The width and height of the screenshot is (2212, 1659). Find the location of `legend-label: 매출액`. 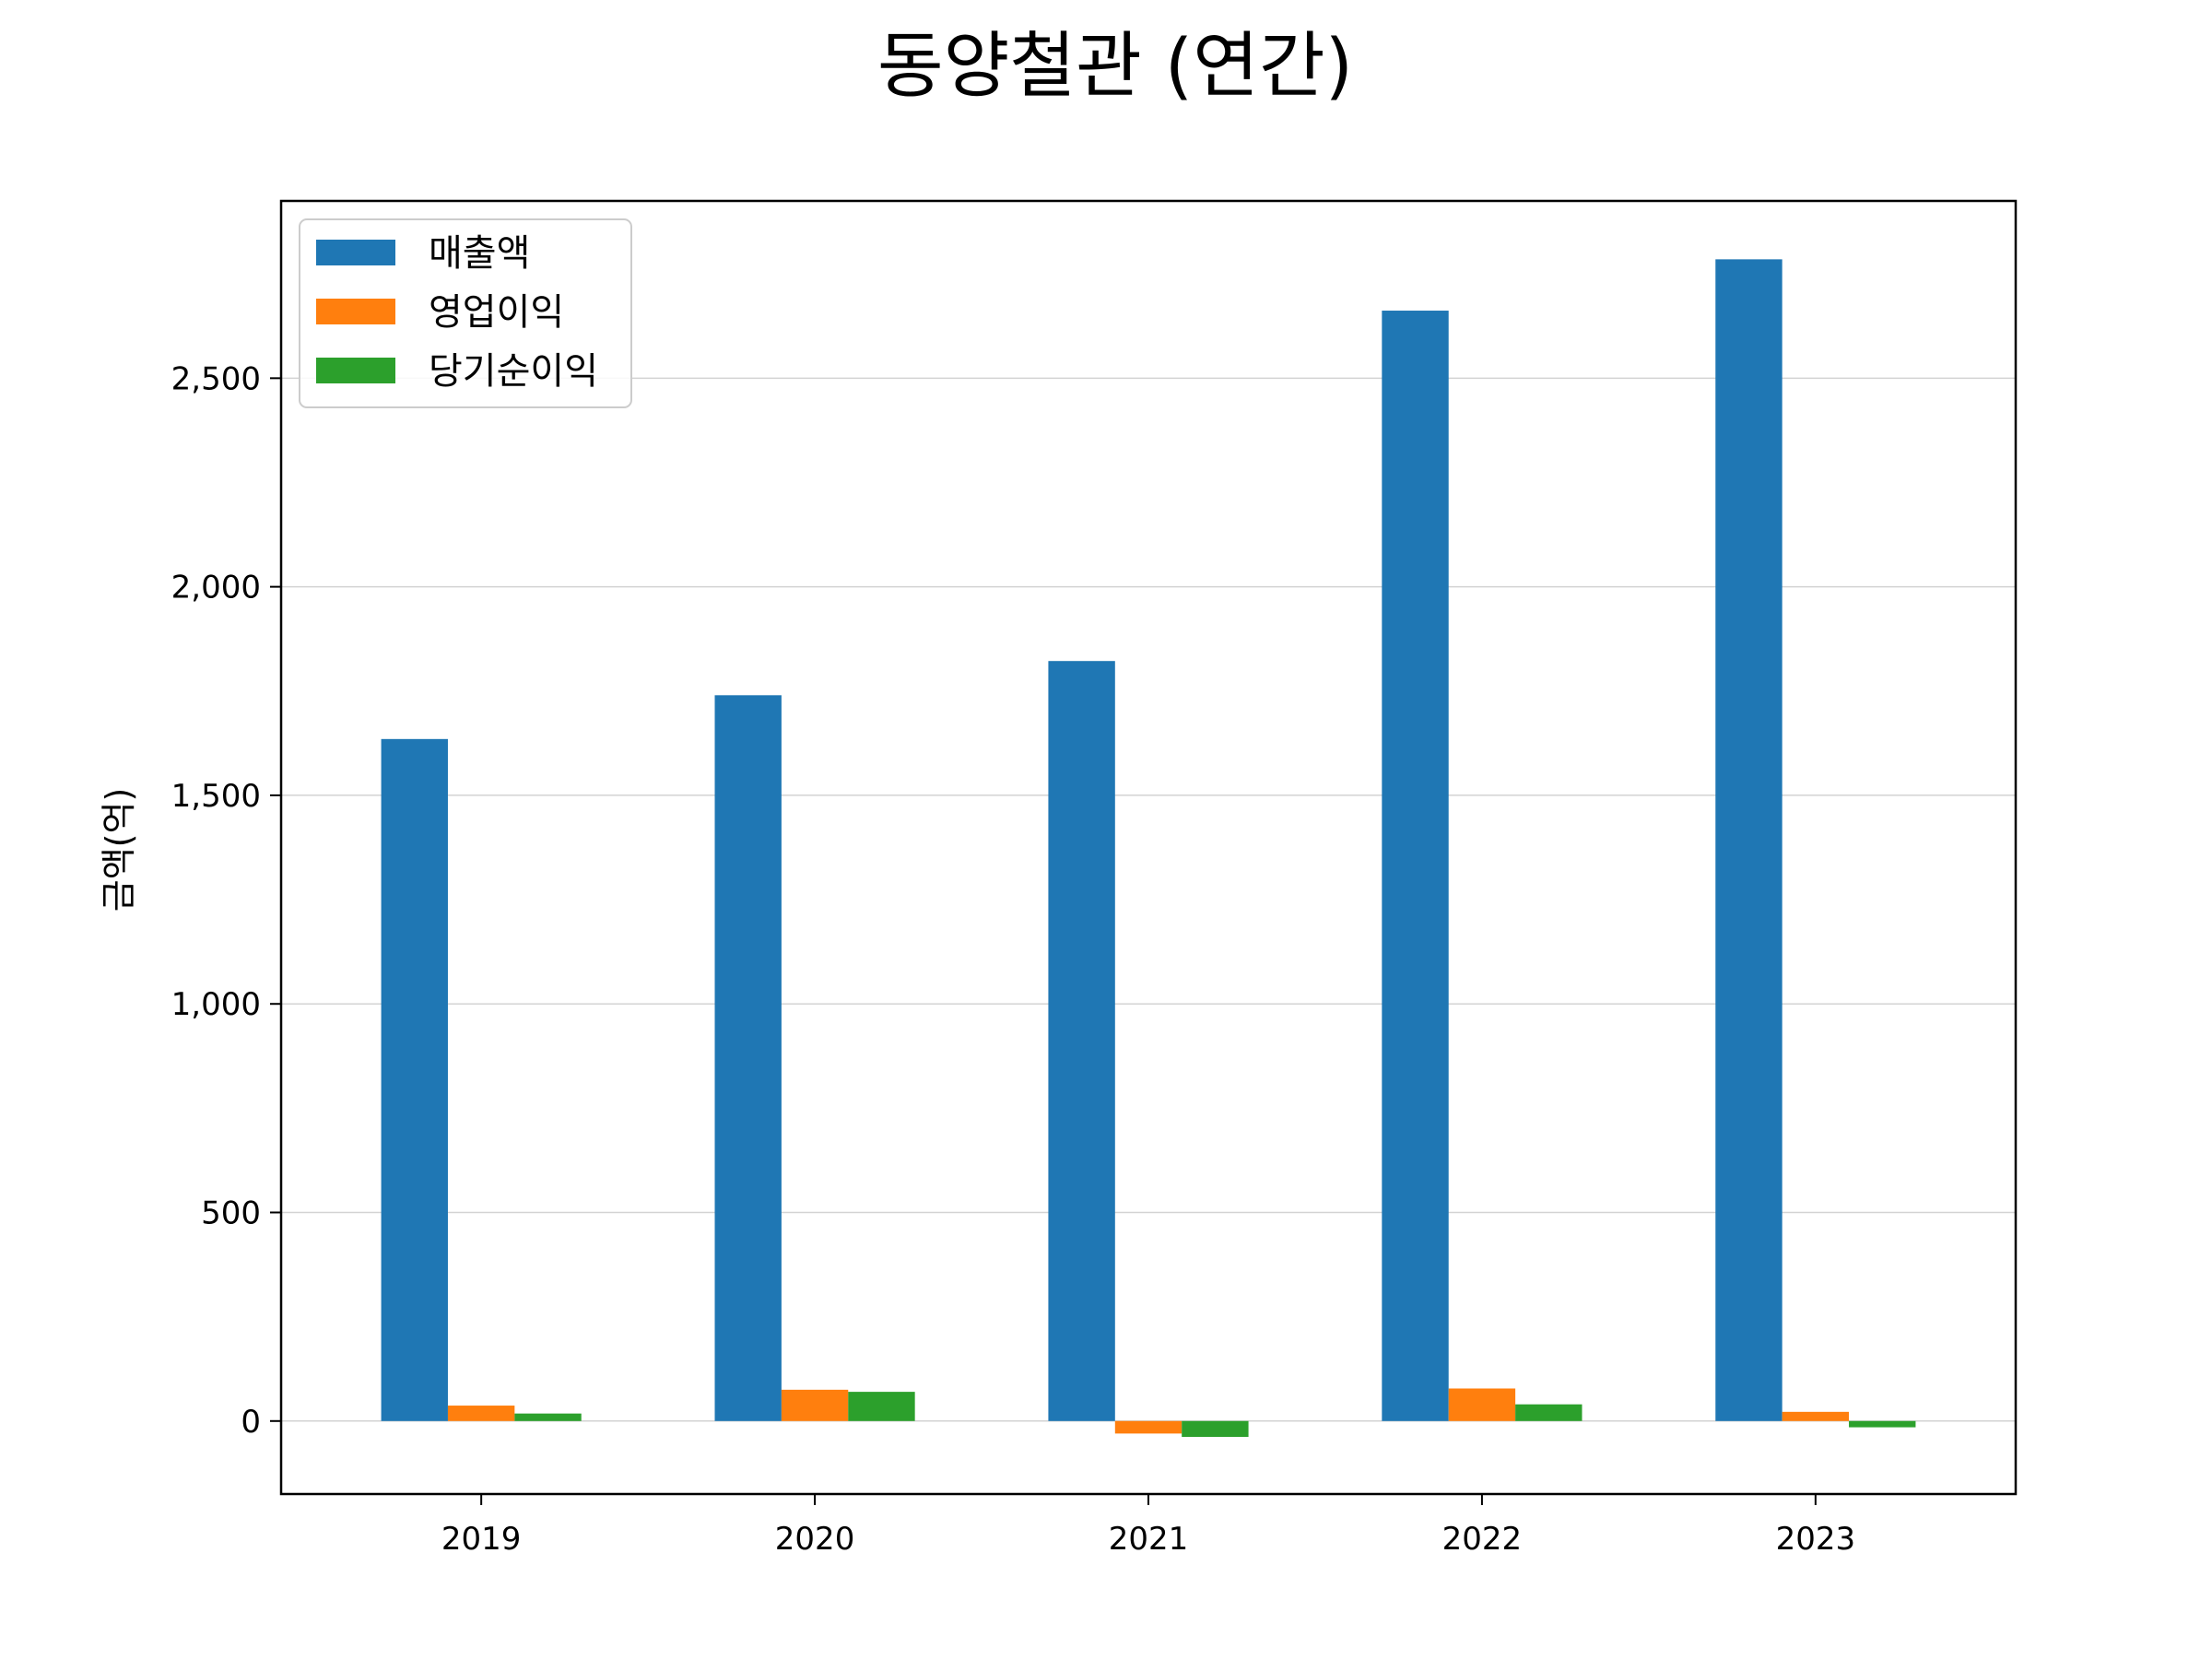

legend-label: 매출액 is located at coordinates (479, 253).